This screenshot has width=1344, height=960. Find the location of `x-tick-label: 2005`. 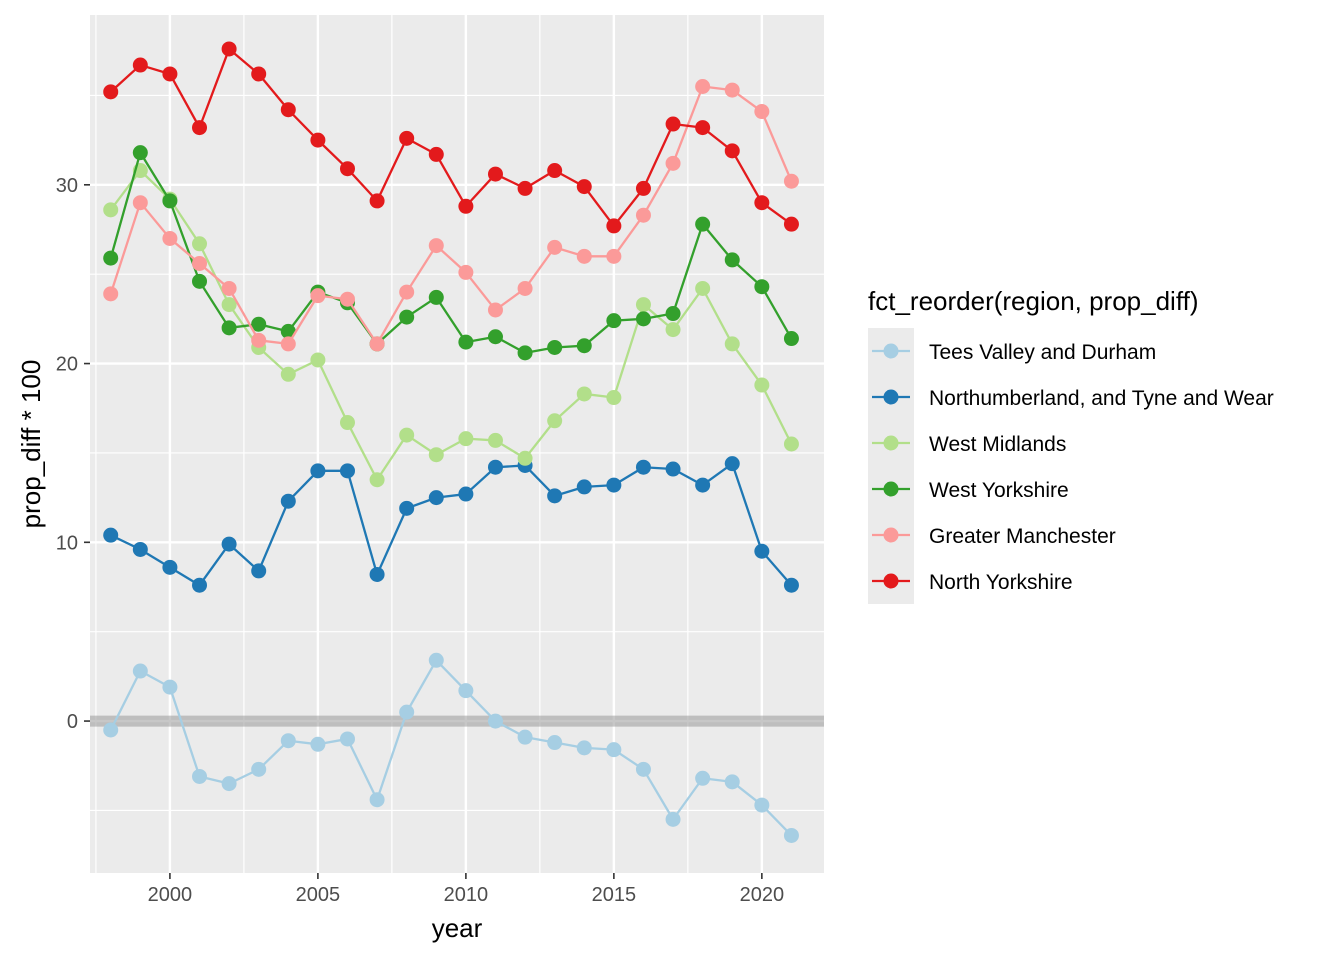

x-tick-label: 2005 is located at coordinates (318, 895).